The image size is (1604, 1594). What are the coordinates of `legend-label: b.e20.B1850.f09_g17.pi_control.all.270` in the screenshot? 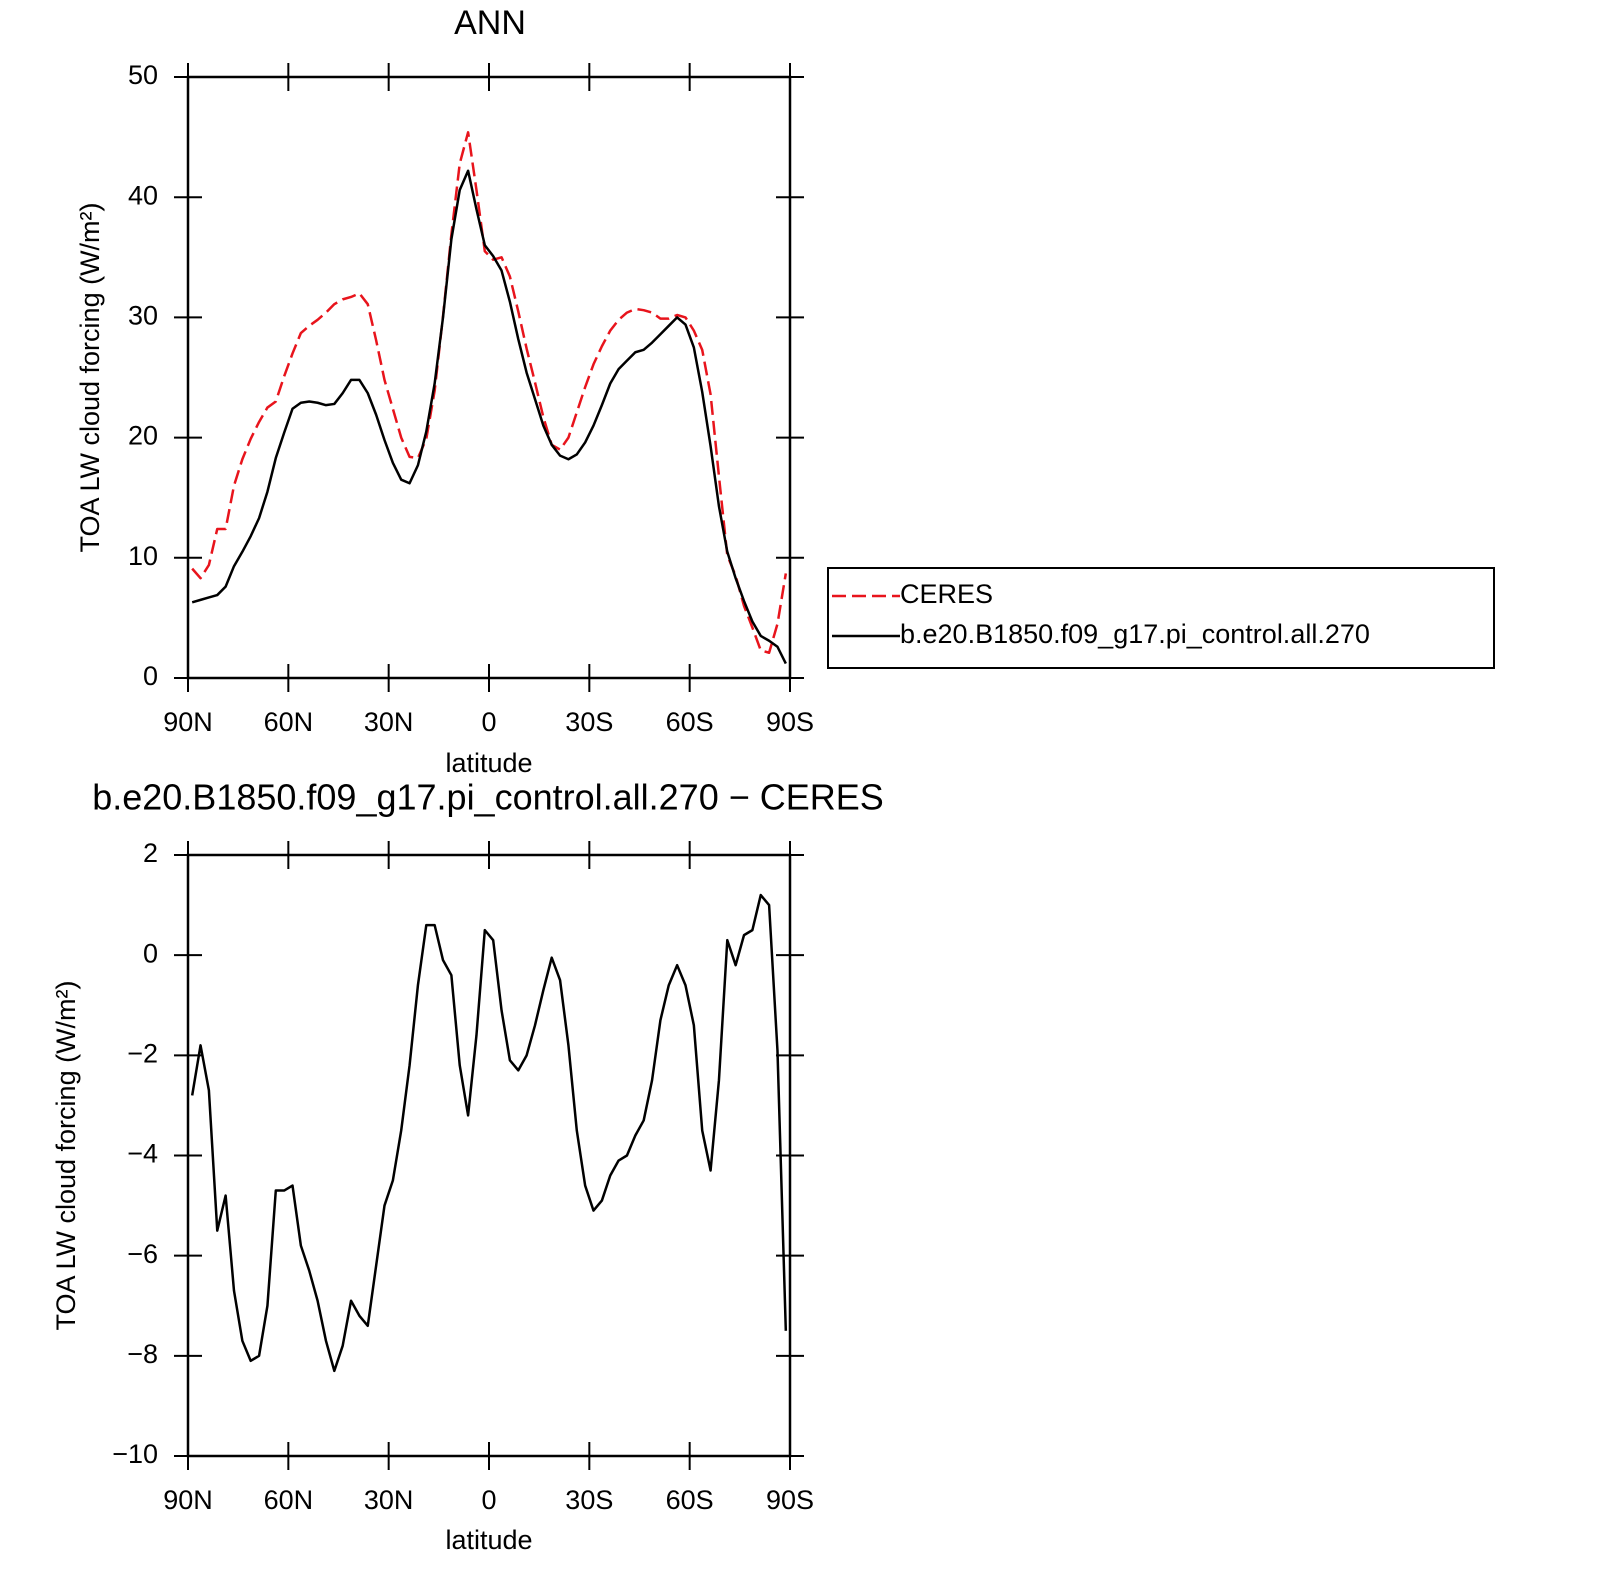 It's located at (1135, 634).